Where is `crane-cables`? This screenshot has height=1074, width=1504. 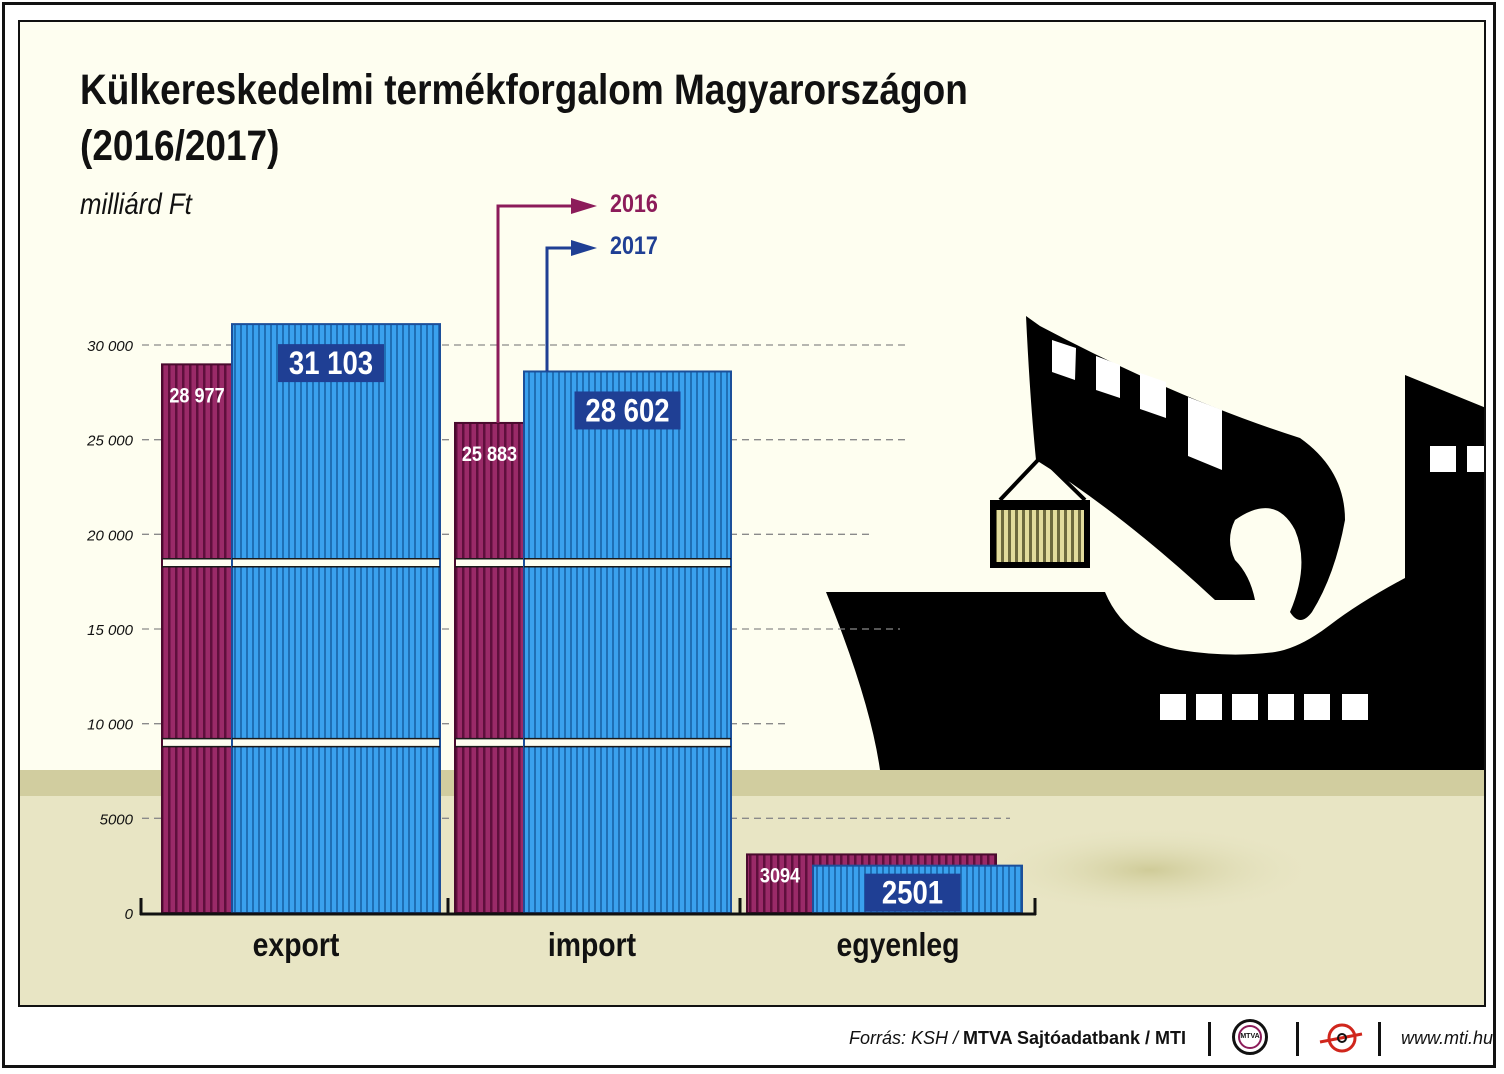
crane-cables is located at coordinates (1042, 480).